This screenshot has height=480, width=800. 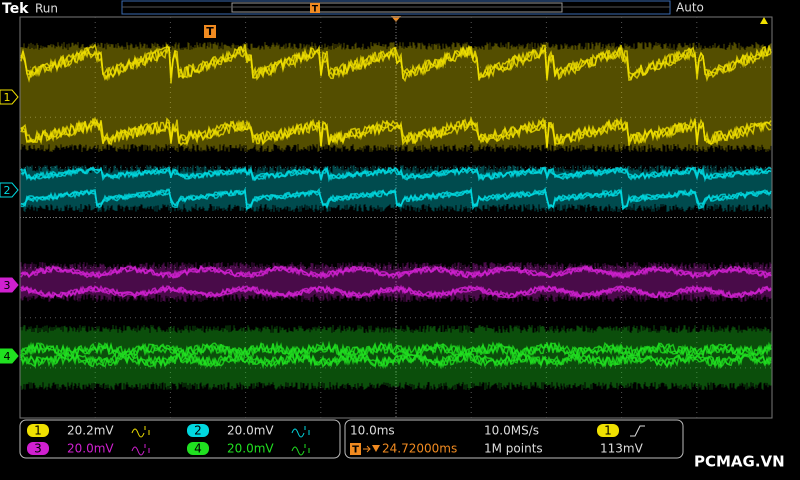 I want to click on channel-label: 1, so click(x=38, y=431).